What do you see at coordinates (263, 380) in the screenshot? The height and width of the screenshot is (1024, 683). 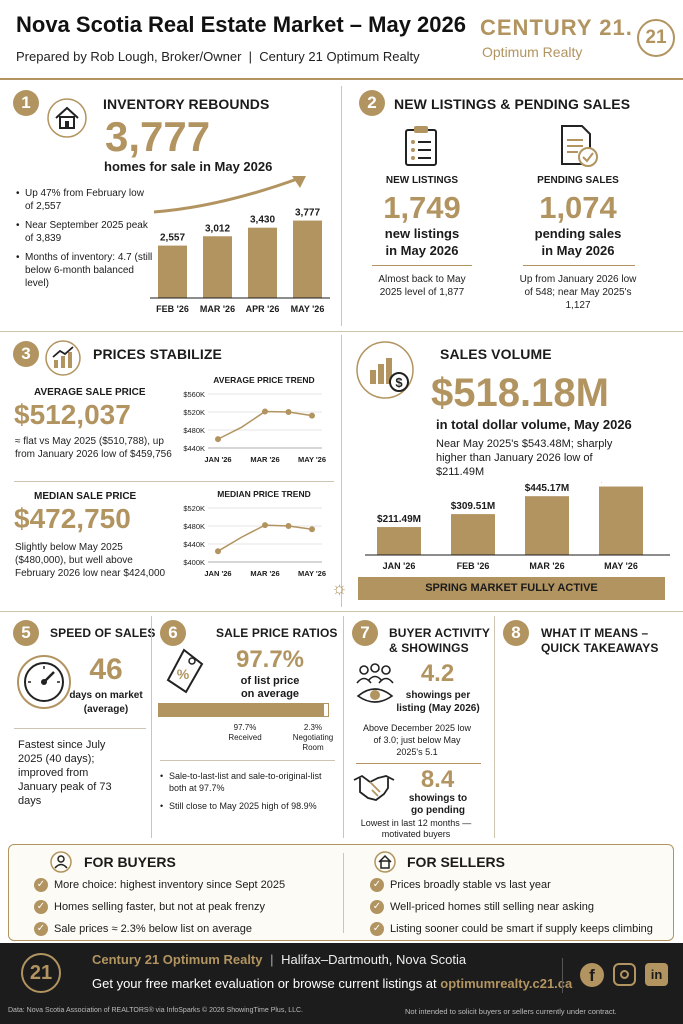 I see `chart-title: AVERAGE PRICE TREND` at bounding box center [263, 380].